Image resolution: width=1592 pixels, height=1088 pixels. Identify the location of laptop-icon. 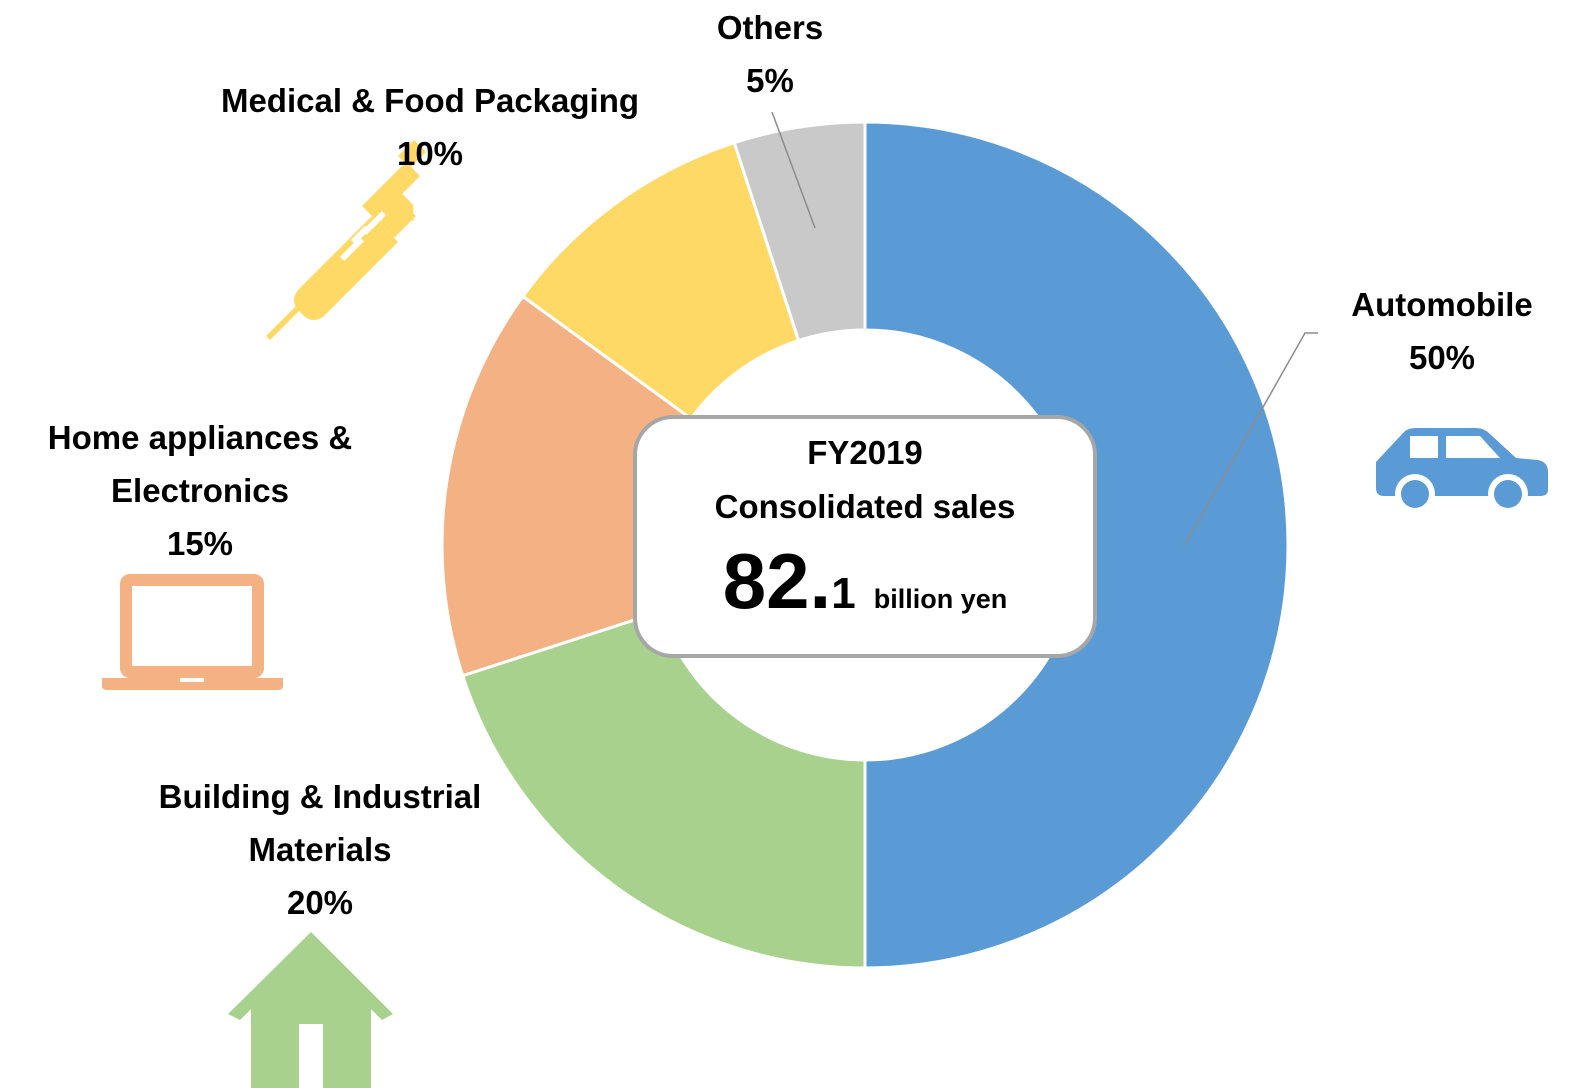
(192, 632).